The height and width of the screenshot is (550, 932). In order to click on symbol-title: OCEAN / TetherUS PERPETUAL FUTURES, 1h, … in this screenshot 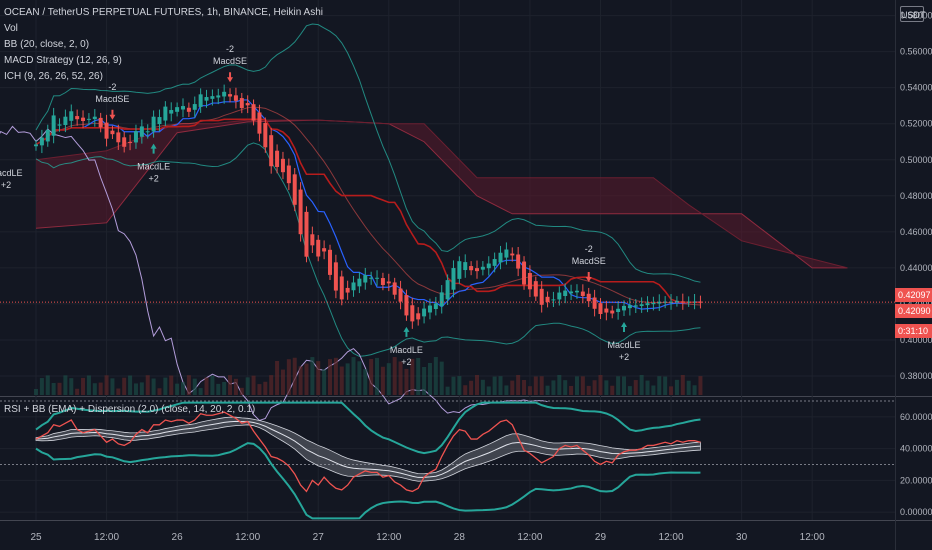, I will do `click(163, 12)`.